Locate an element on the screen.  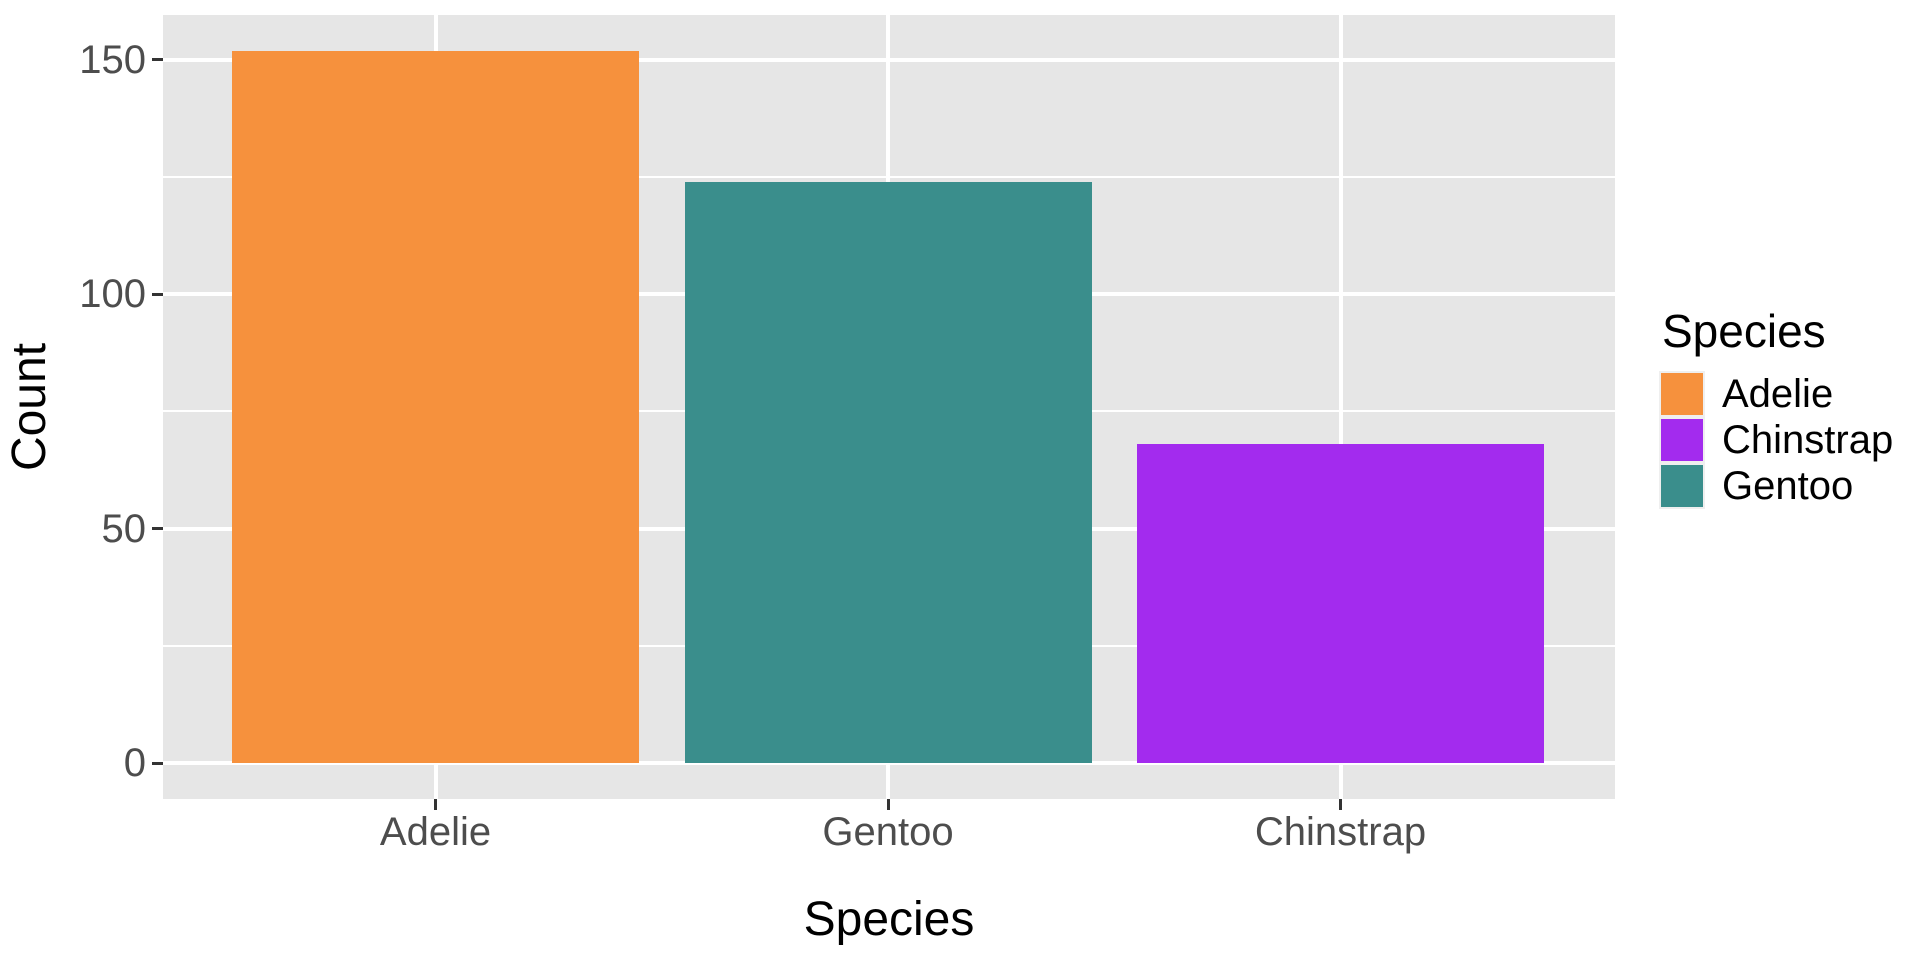
legend-swatch-adelie is located at coordinates (1682, 394).